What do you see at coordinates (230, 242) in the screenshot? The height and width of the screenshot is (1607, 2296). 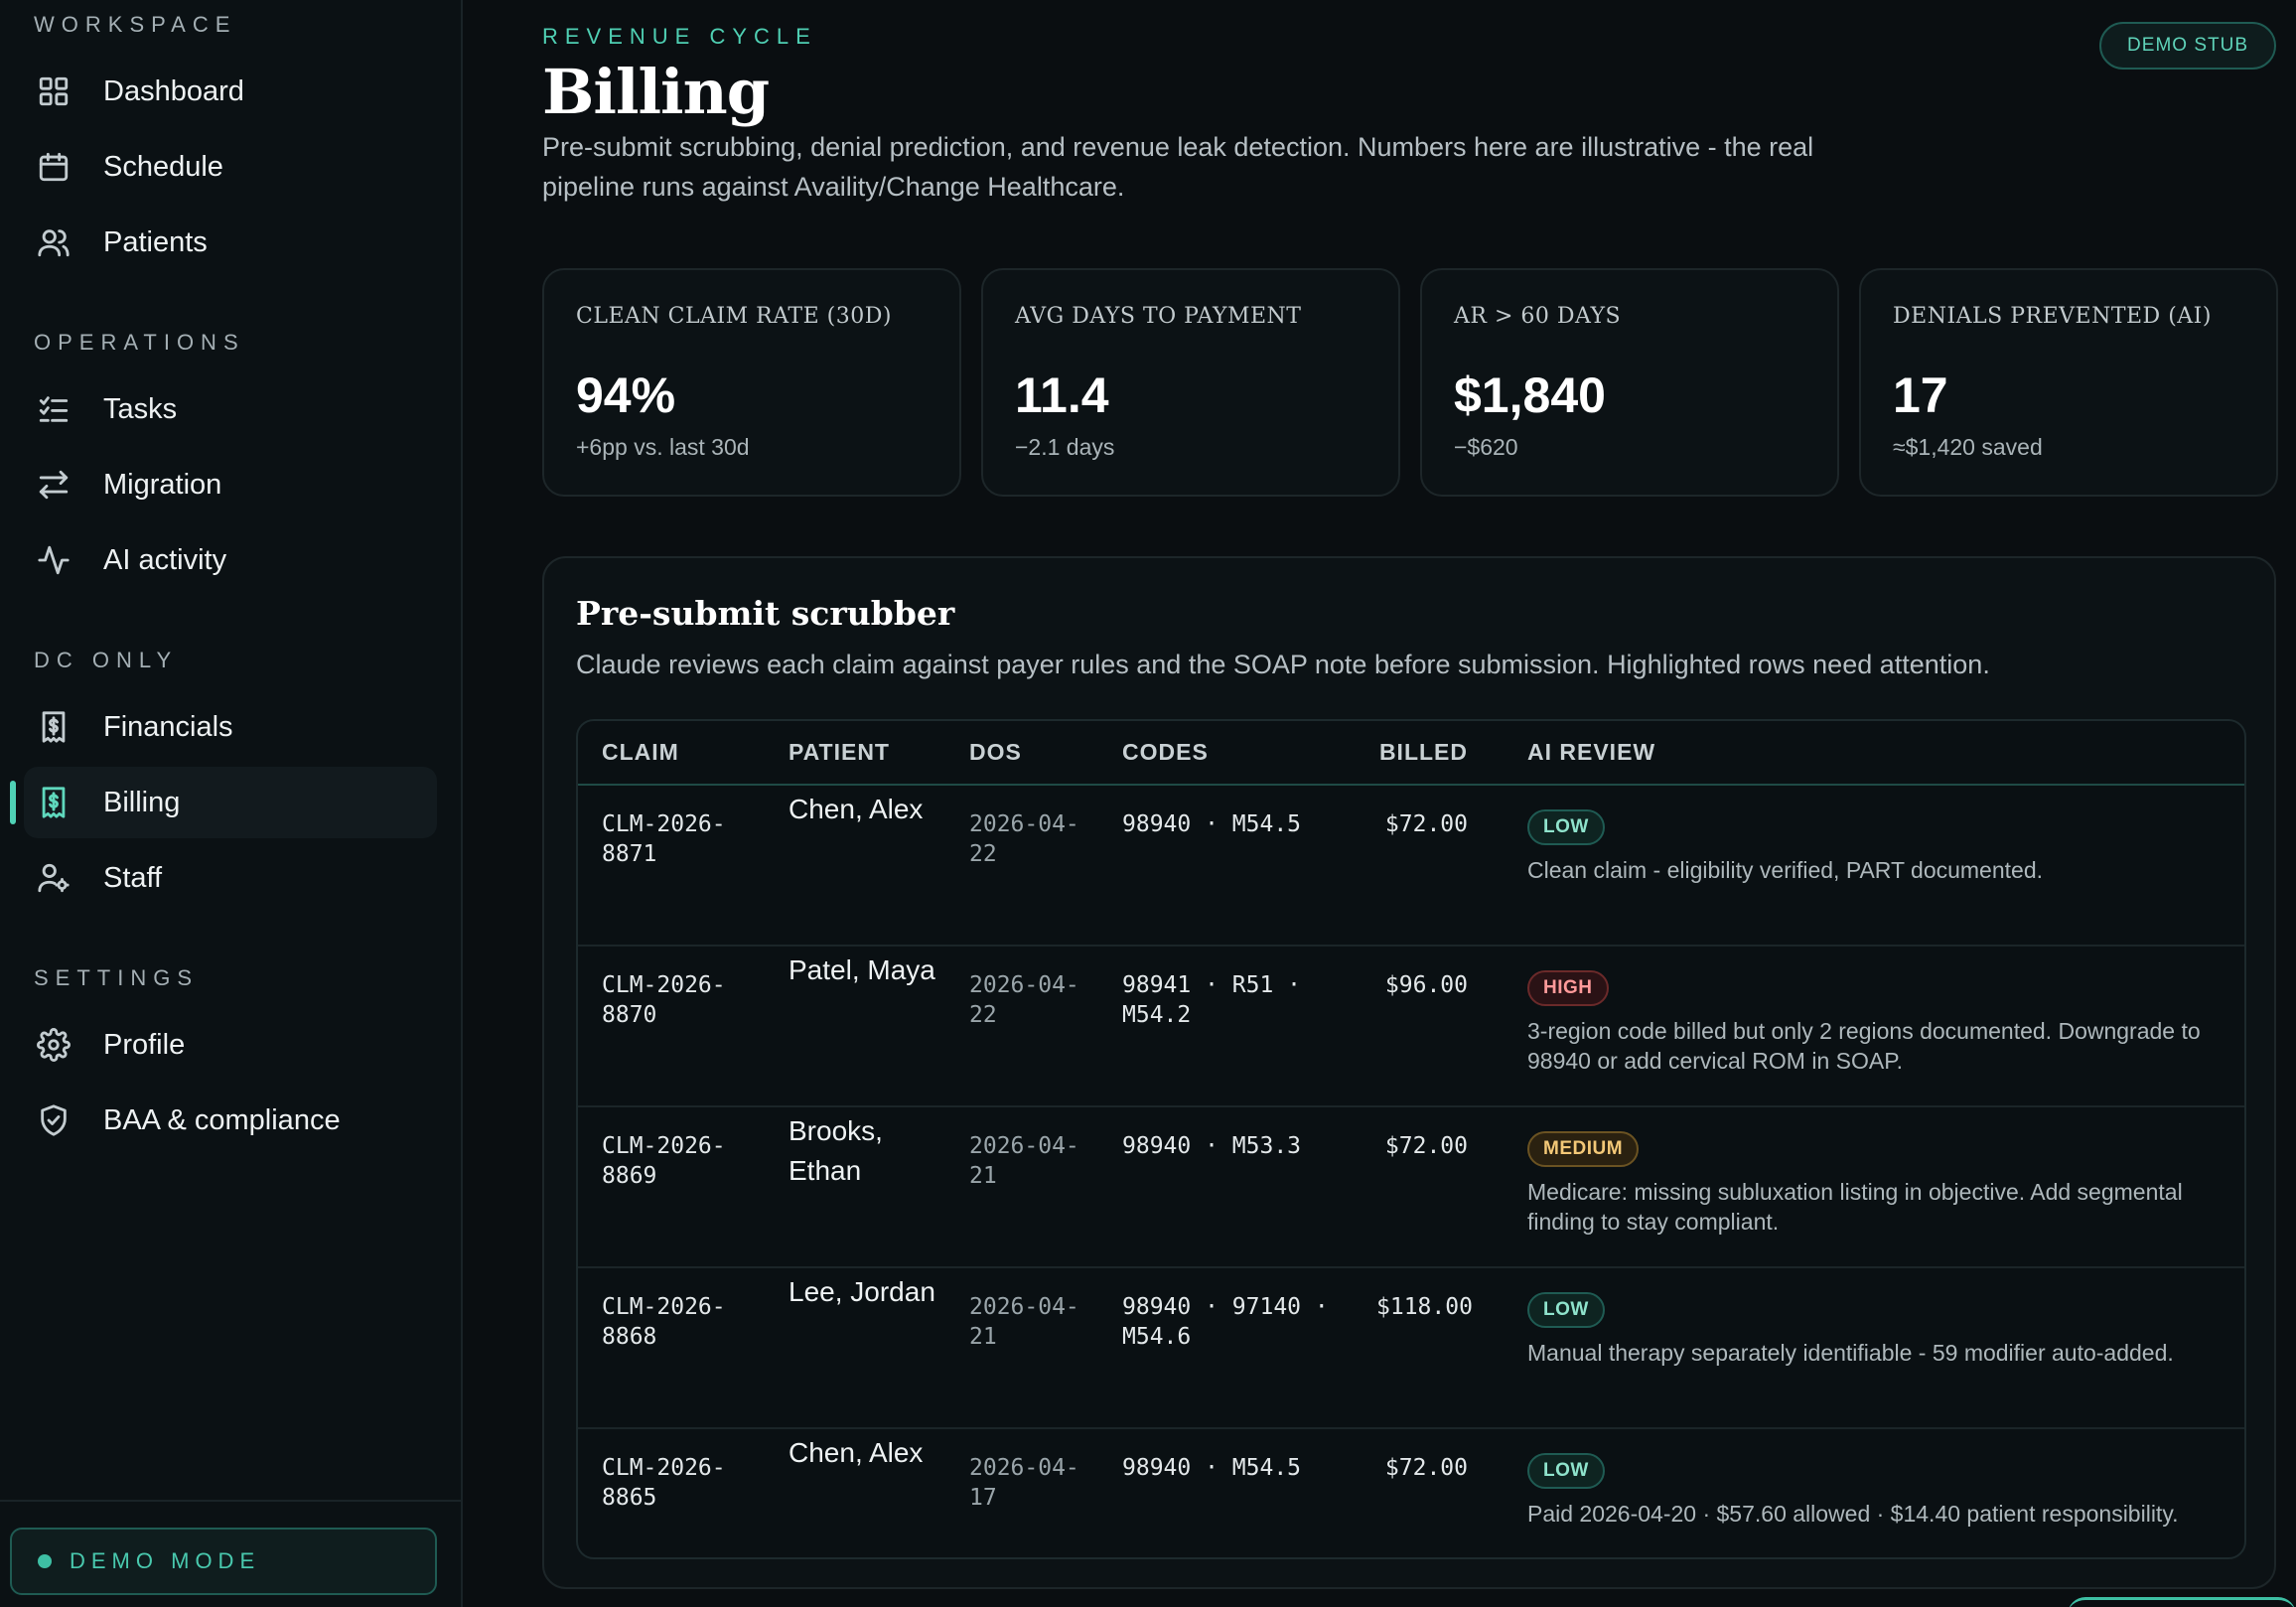 I see `sidebar-item-patients: Patients` at bounding box center [230, 242].